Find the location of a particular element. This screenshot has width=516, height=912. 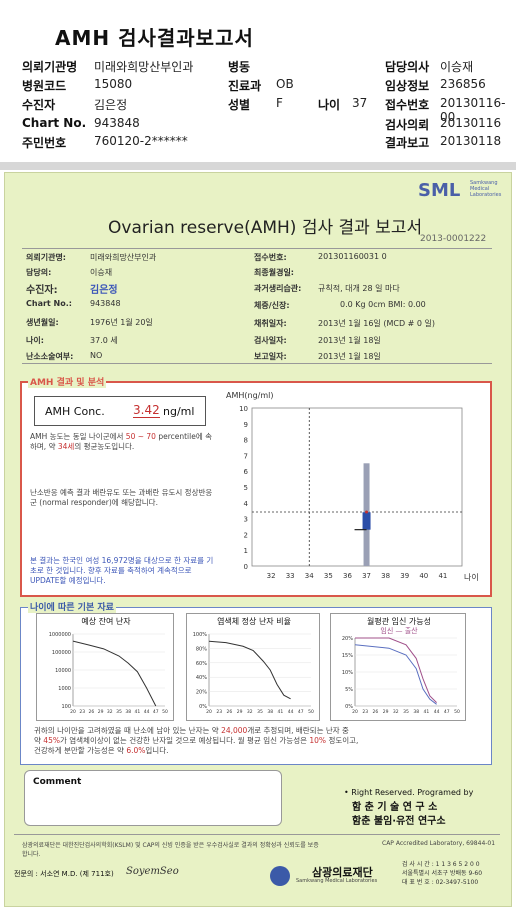

foundation-name: 삼광의료재단 is located at coordinates (342, 872).